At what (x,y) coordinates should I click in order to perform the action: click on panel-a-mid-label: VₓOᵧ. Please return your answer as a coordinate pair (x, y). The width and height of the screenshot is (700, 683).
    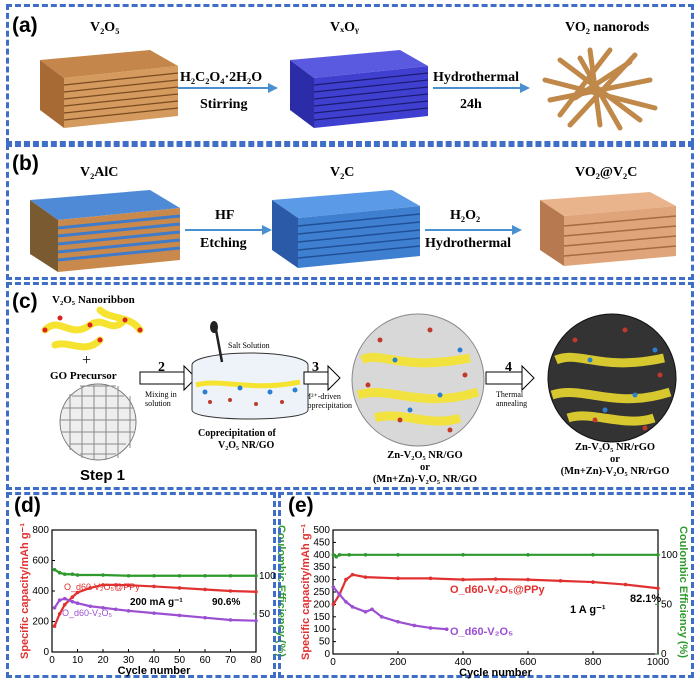
    Looking at the image, I should click on (344, 27).